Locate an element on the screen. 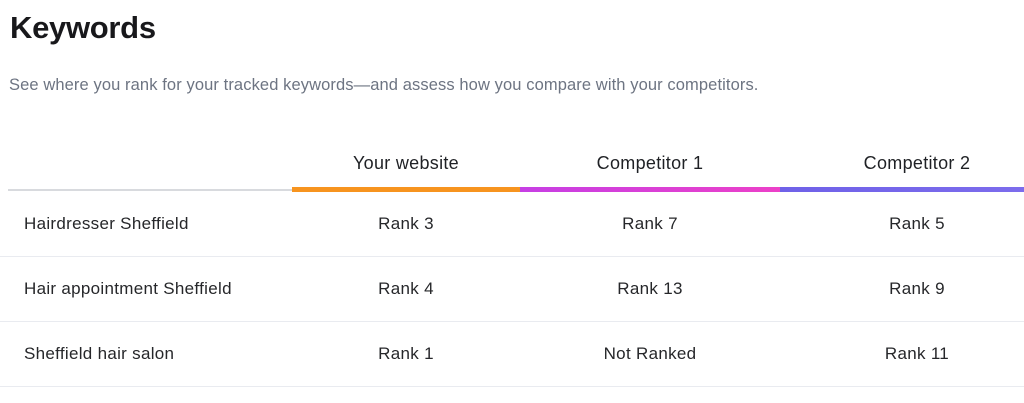 This screenshot has height=403, width=1024. header-label: Your website is located at coordinates (405, 162).